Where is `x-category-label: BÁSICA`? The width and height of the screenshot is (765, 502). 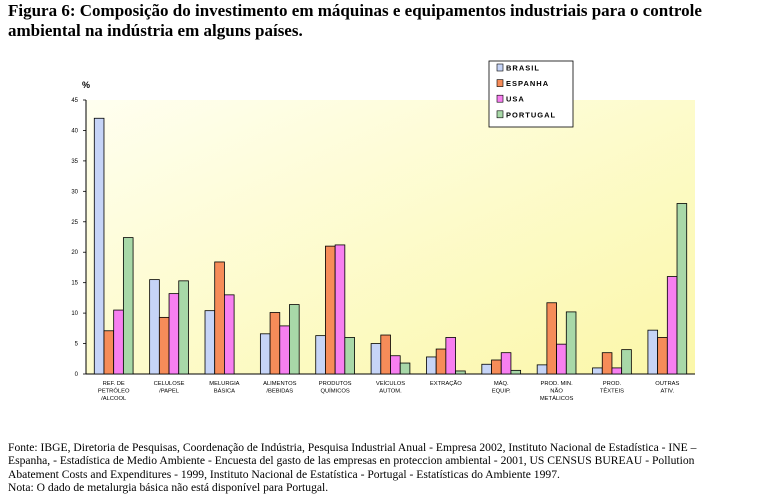
x-category-label: BÁSICA is located at coordinates (224, 391).